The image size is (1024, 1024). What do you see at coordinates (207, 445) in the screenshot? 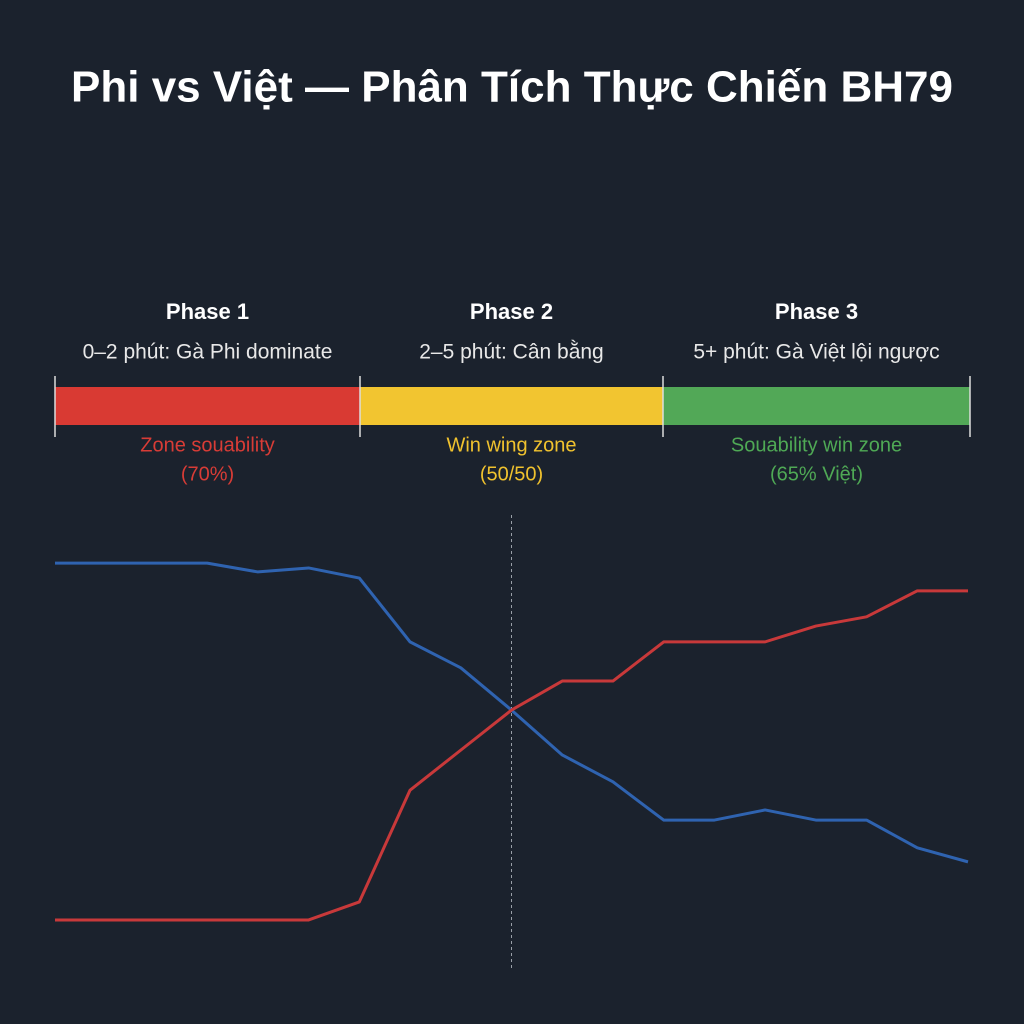
I see `zone-label: Zone souability` at bounding box center [207, 445].